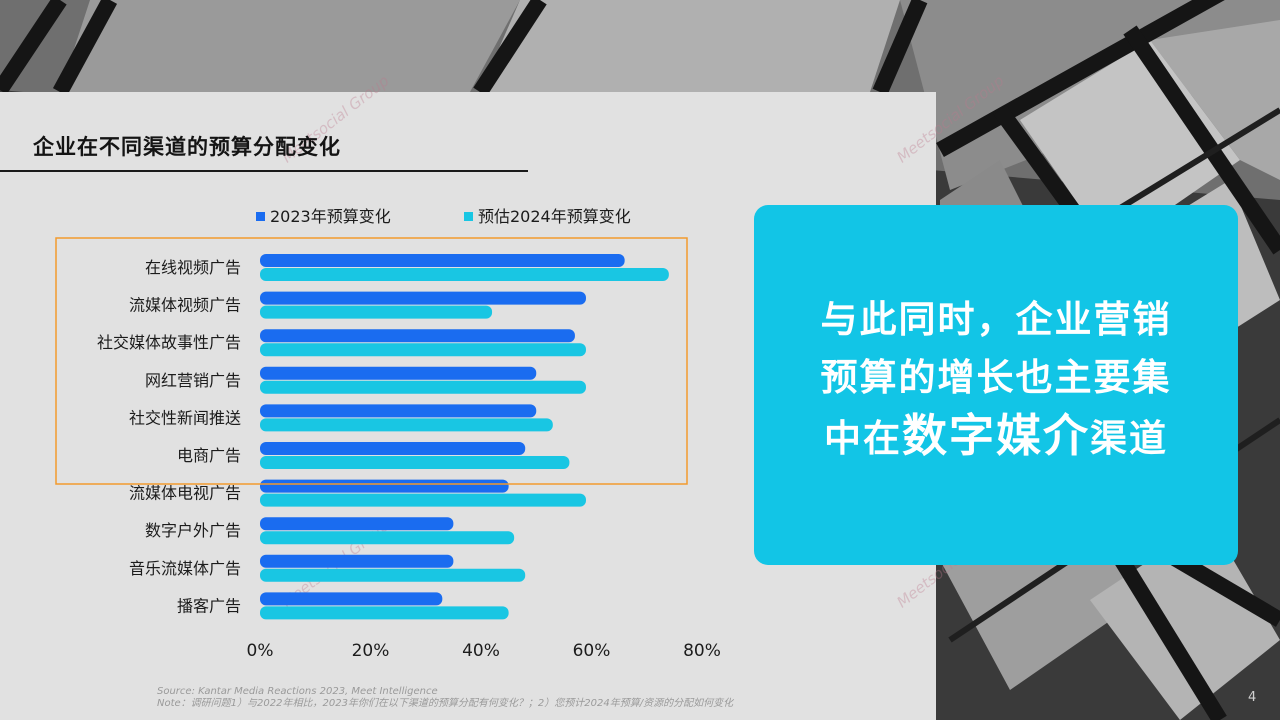 This screenshot has width=1280, height=720. I want to click on x-tick-label: 80%, so click(702, 651).